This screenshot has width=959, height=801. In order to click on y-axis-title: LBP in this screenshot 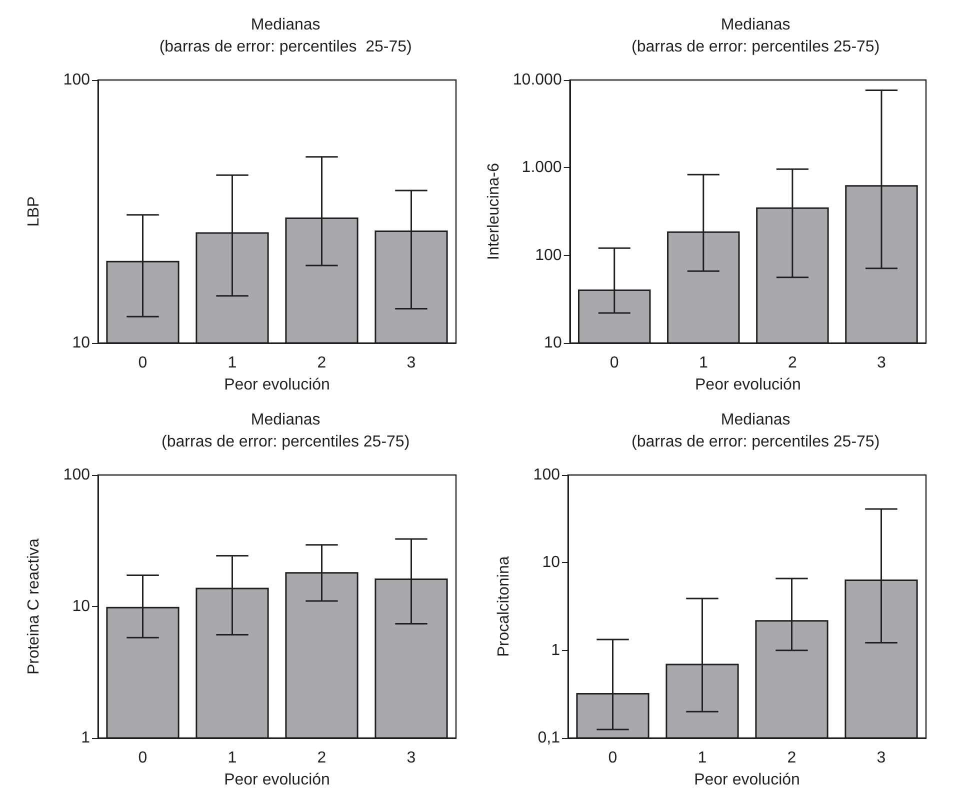, I will do `click(34, 211)`.